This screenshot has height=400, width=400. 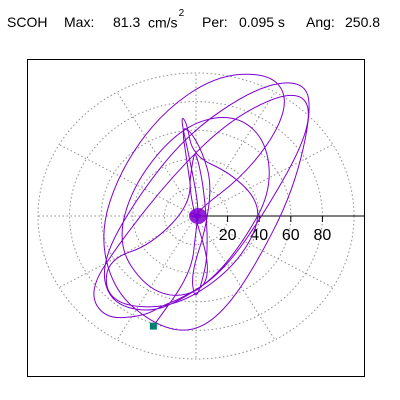 I want to click on period-value: 0.095 s, so click(x=262, y=22).